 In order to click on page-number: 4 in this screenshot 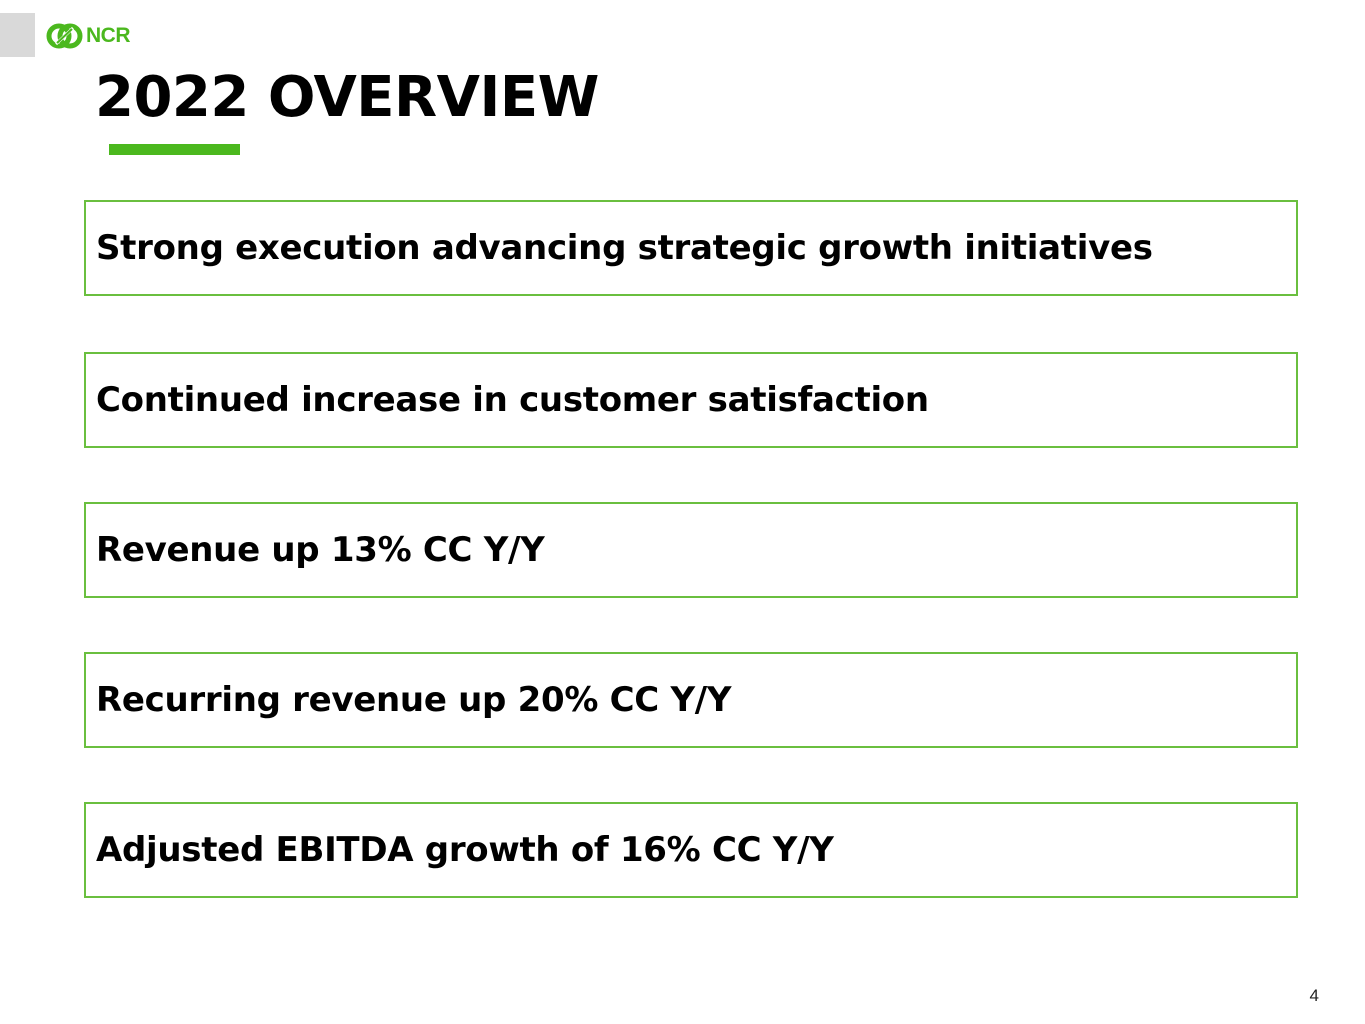, I will do `click(1314, 995)`.